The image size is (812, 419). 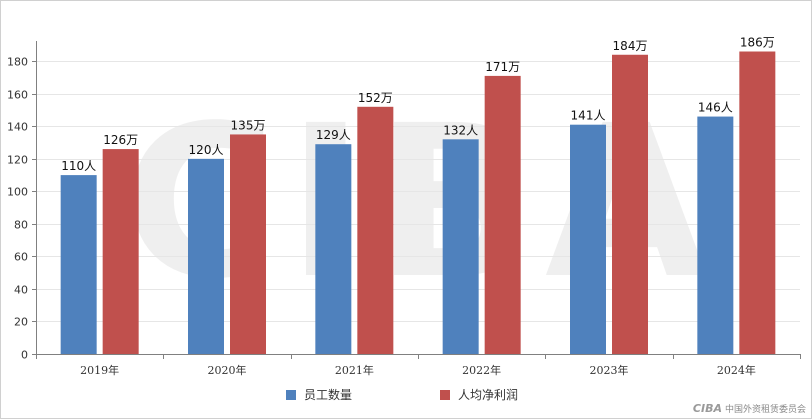 What do you see at coordinates (17, 95) in the screenshot?
I see `y-tick-label: 160` at bounding box center [17, 95].